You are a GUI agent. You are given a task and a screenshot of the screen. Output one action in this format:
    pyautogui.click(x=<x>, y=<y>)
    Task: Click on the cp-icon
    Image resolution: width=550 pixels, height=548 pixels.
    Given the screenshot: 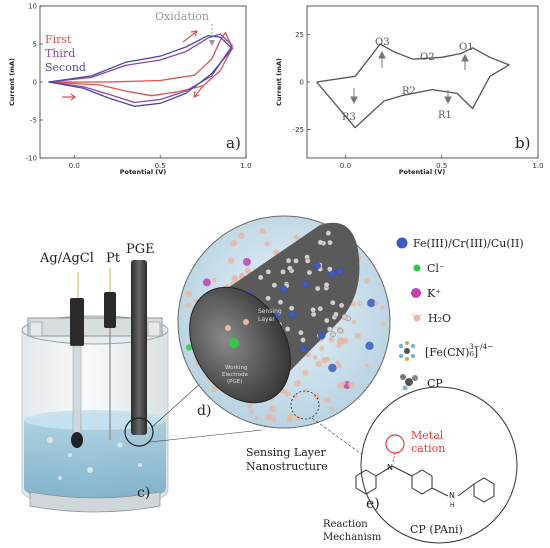 What is the action you would take?
    pyautogui.click(x=409, y=382)
    